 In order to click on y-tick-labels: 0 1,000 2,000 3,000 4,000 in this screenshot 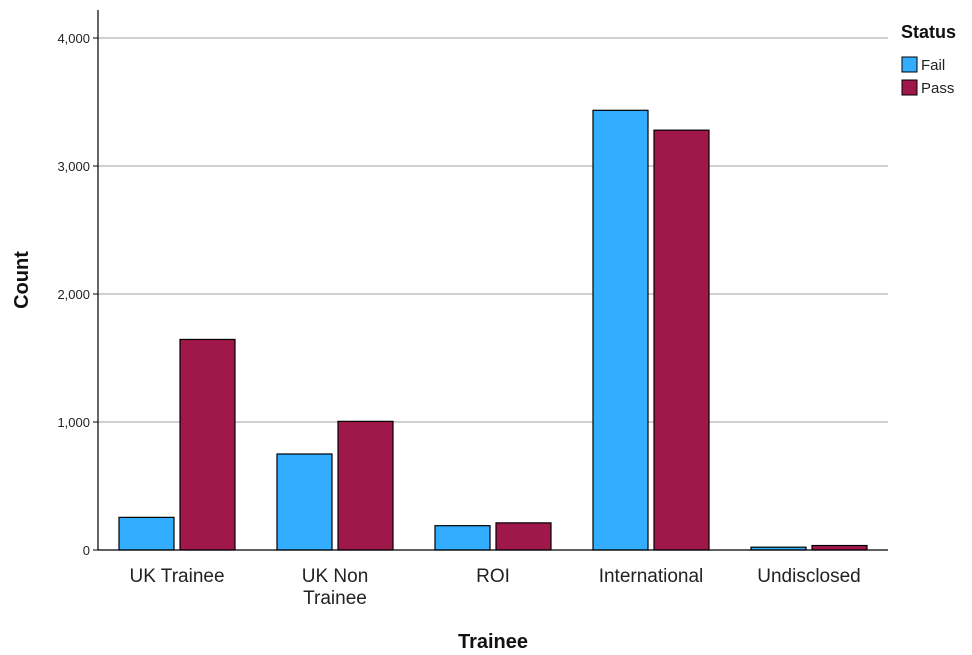, I will do `click(73, 294)`.